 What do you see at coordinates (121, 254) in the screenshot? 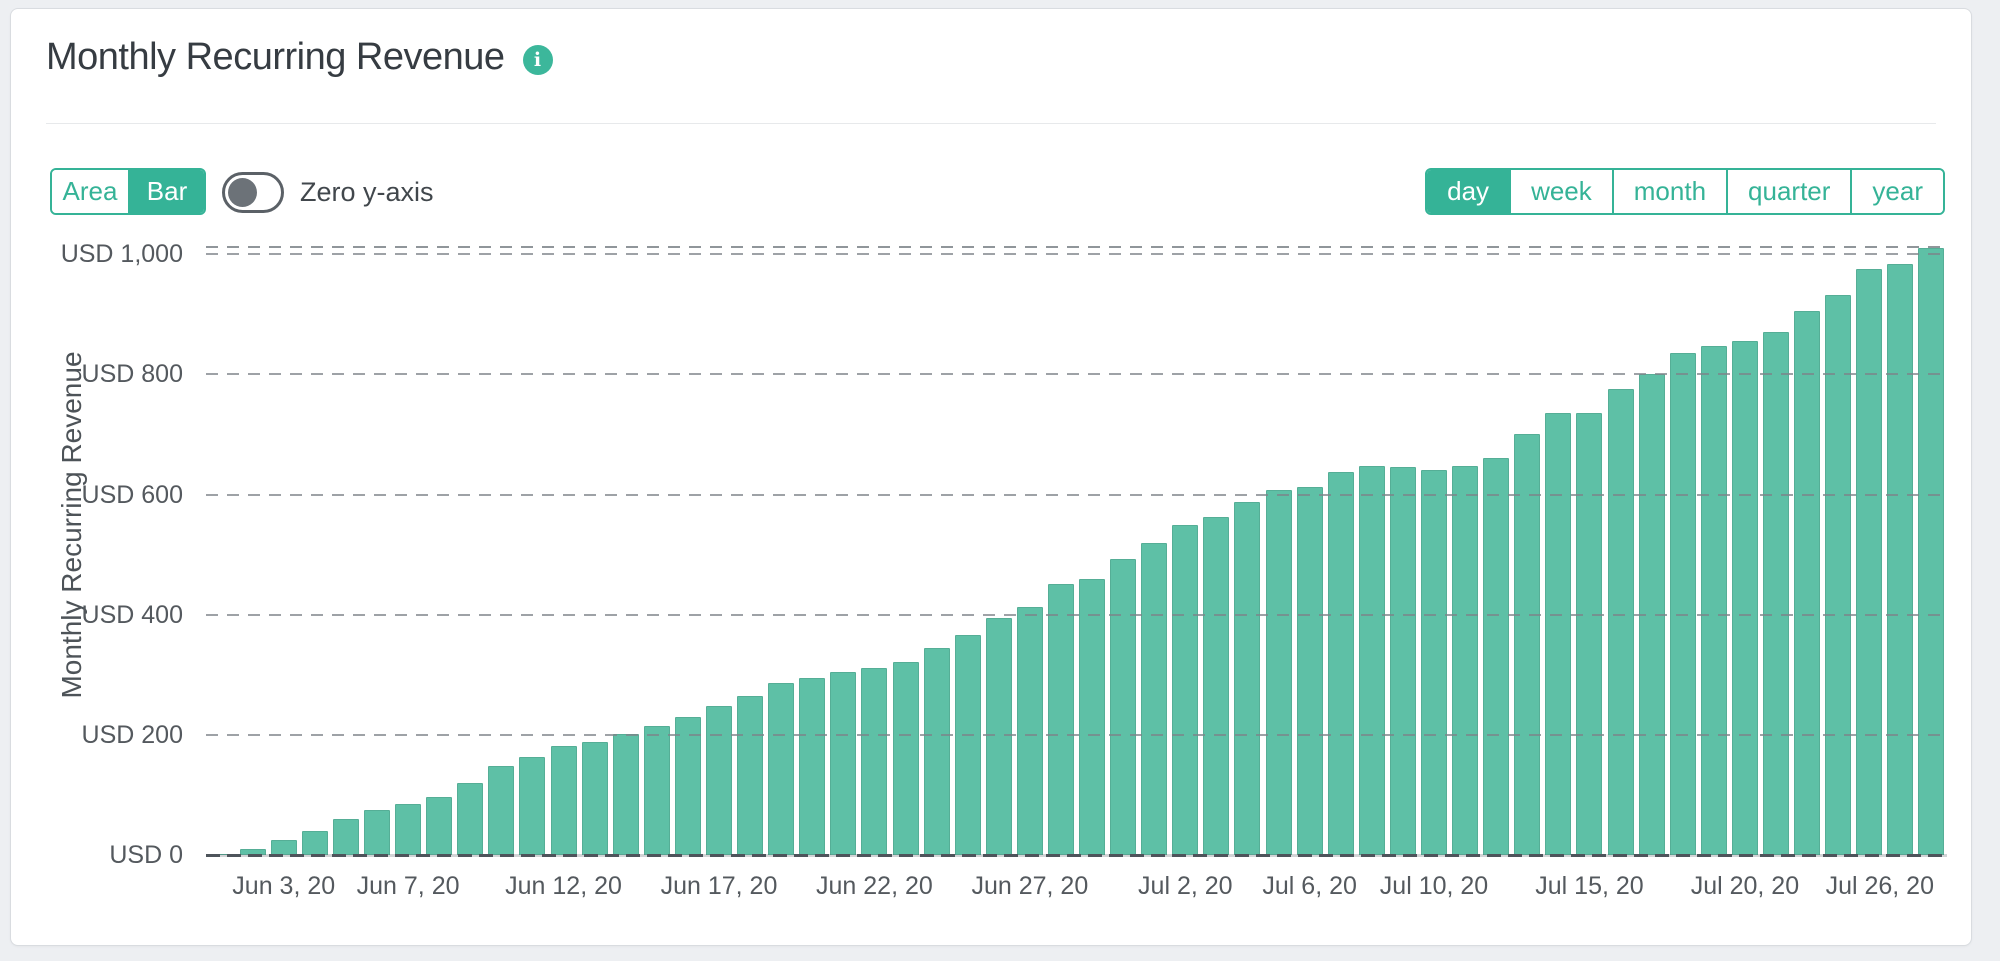
I see `y-tick-label: USD 1,000` at bounding box center [121, 254].